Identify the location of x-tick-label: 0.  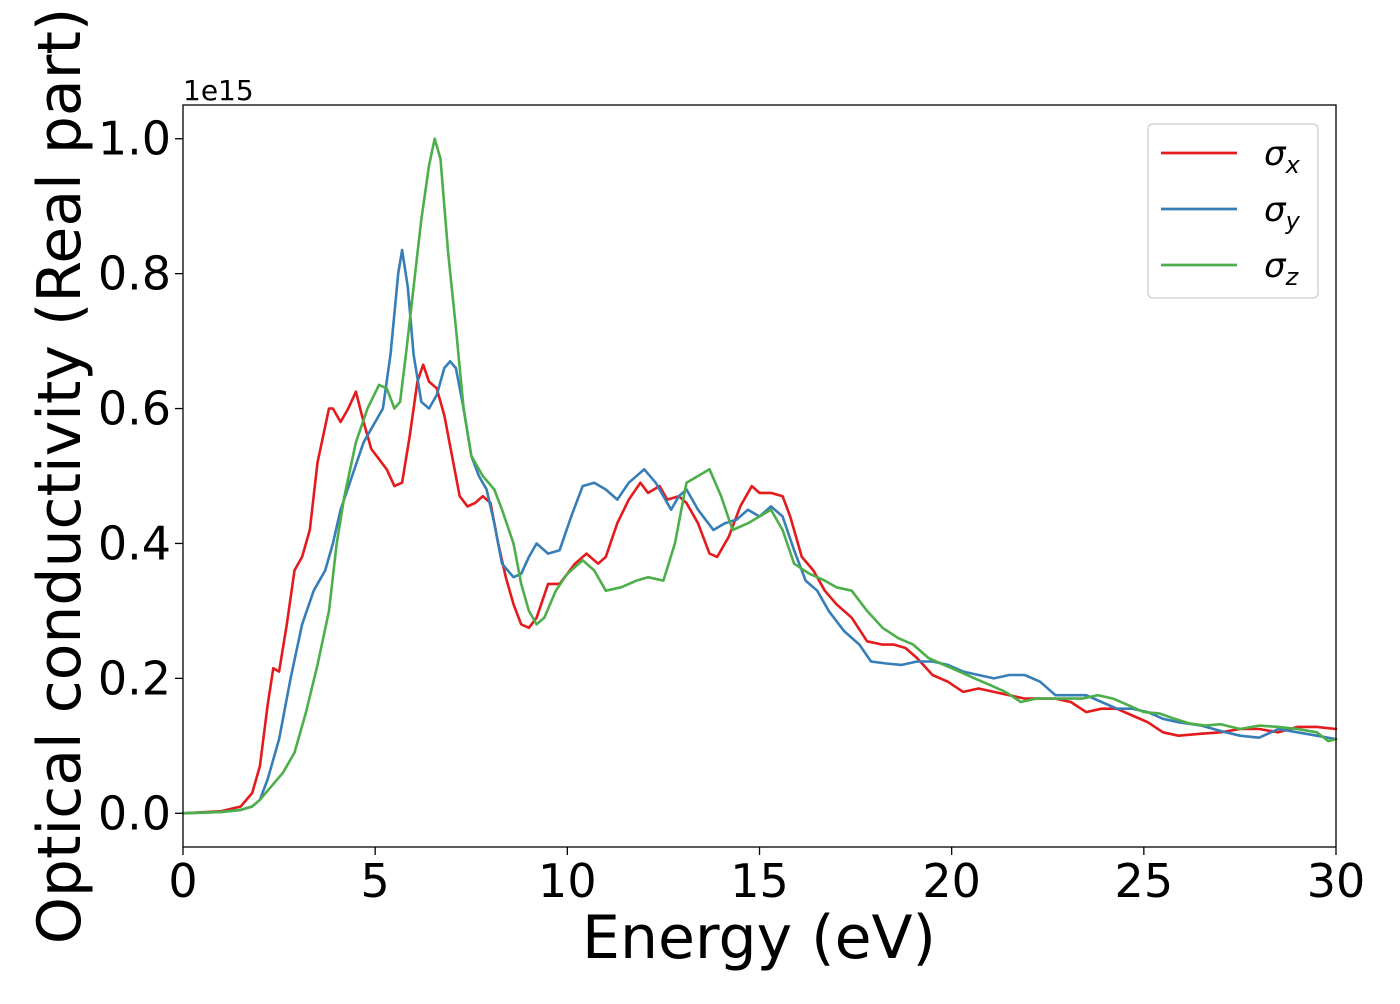
(182, 881).